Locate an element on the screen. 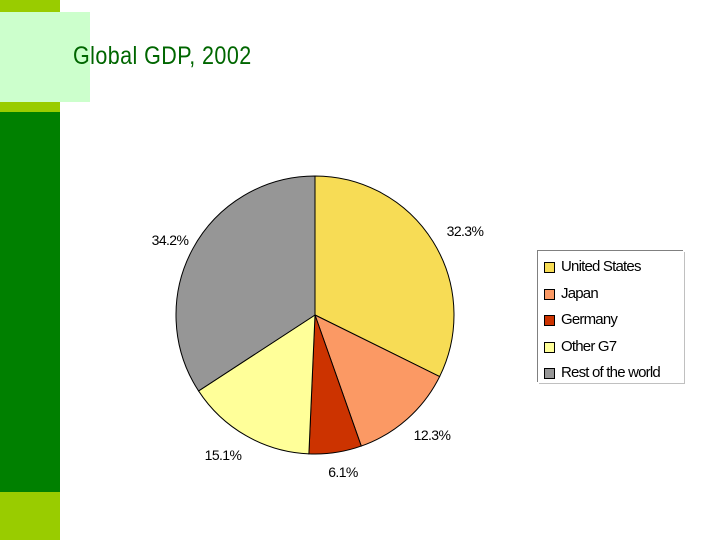 This screenshot has height=540, width=720. legend-item-rest-of-the-world: Rest of the world is located at coordinates (614, 374).